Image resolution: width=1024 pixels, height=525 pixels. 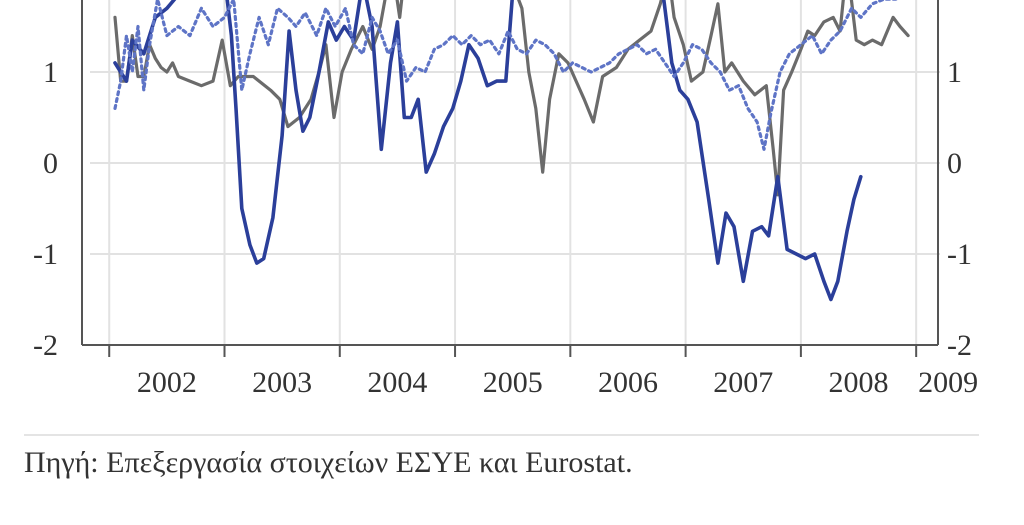 I want to click on x-tick-label: 2007, so click(x=743, y=382).